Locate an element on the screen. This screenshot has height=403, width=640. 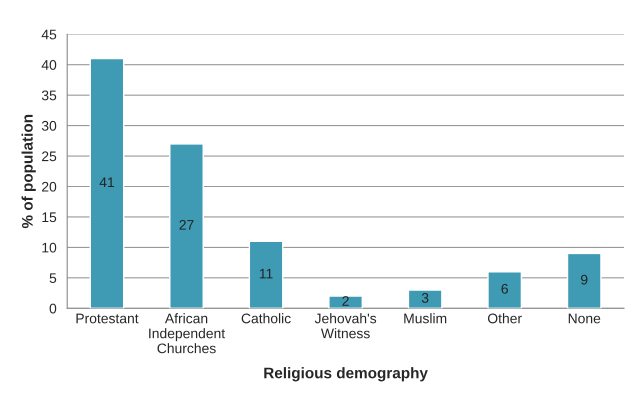
y-tick-label: 10 is located at coordinates (49, 247).